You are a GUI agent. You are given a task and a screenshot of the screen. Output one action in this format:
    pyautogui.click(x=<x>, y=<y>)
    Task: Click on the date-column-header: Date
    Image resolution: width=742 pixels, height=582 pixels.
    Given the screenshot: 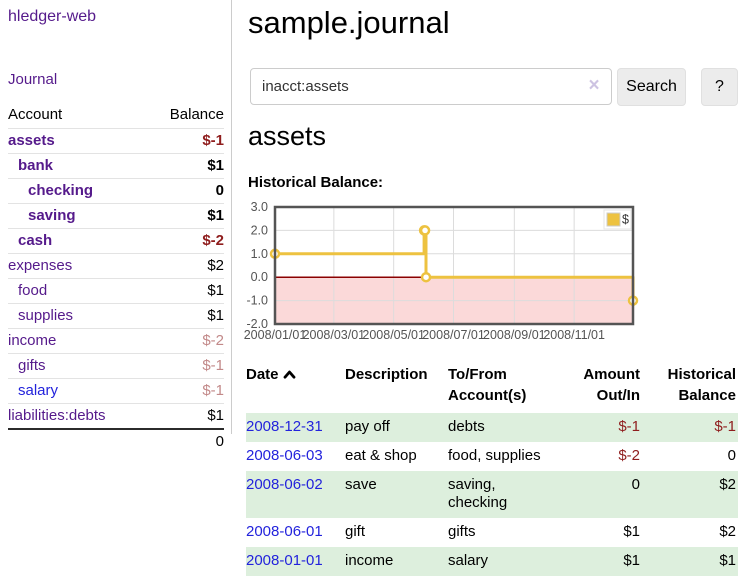 What is the action you would take?
    pyautogui.click(x=295, y=387)
    